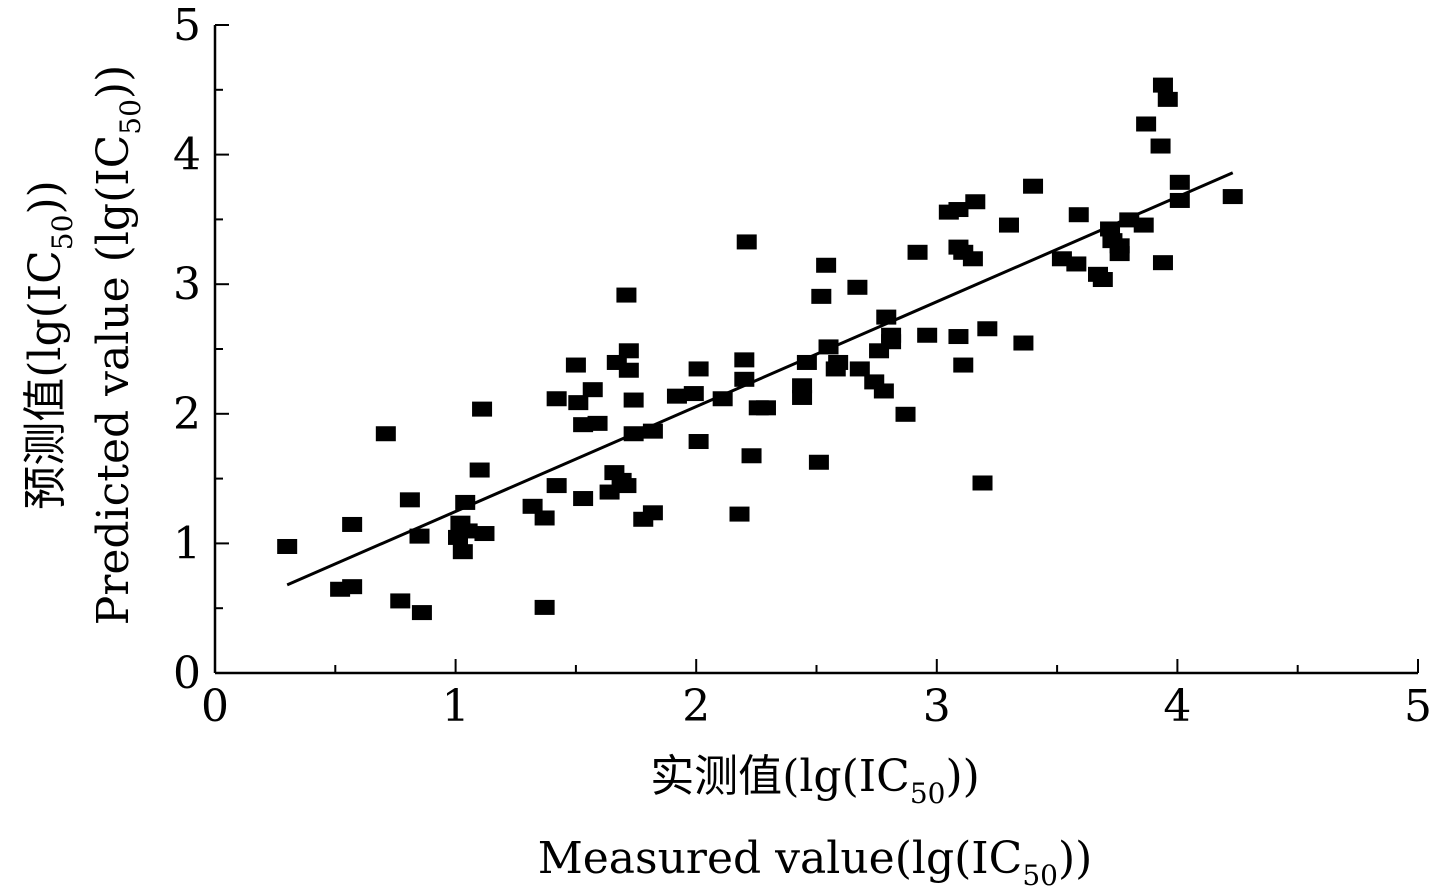  What do you see at coordinates (937, 706) in the screenshot?
I see `x-tick-label: 3` at bounding box center [937, 706].